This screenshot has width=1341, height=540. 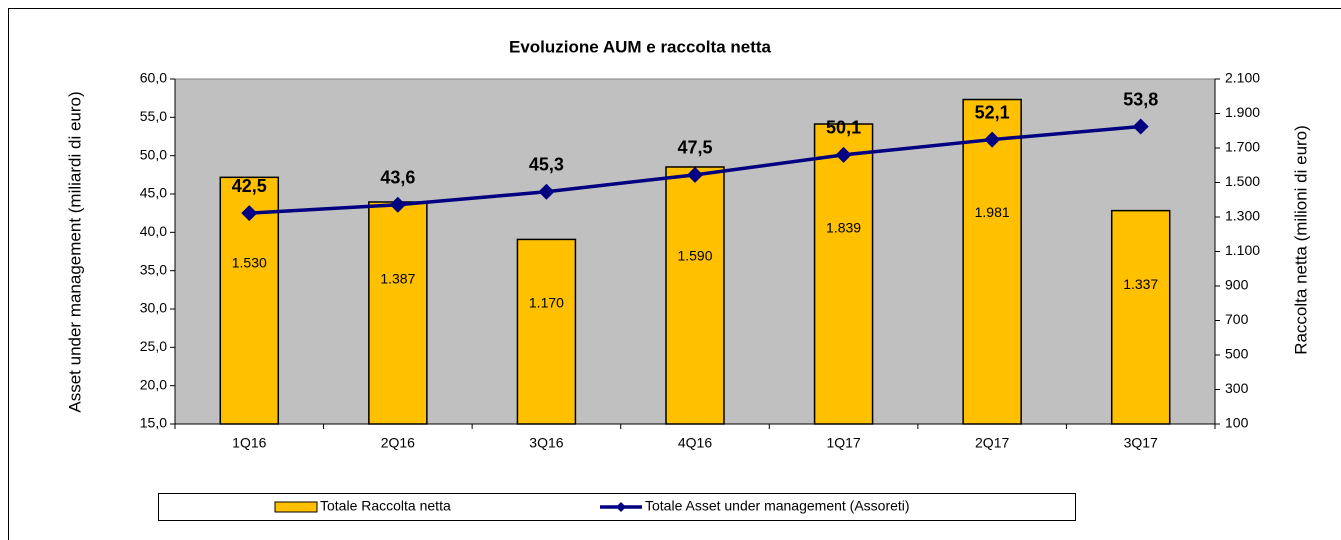 What do you see at coordinates (640, 46) in the screenshot?
I see `chart-title: Evoluzione AUM e raccolta netta` at bounding box center [640, 46].